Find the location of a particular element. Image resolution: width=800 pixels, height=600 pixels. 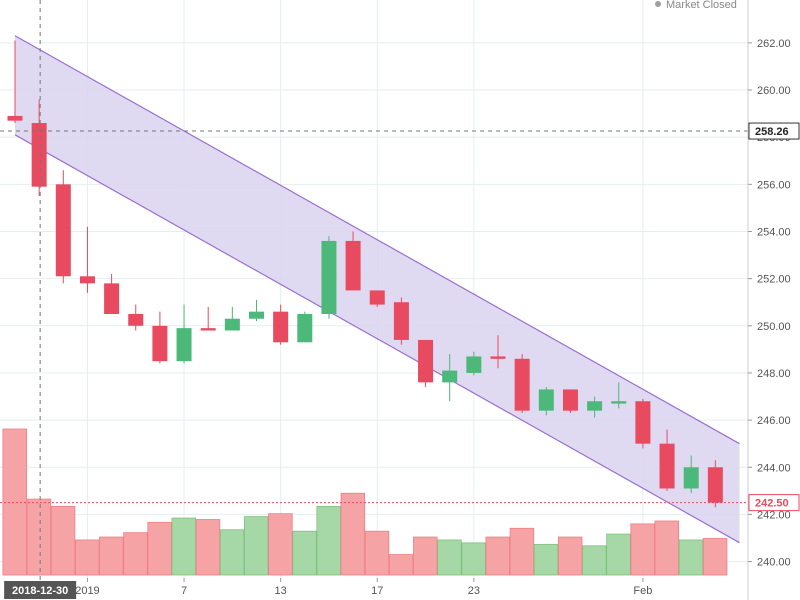

price-tick-label: 242.00 is located at coordinates (774, 515).